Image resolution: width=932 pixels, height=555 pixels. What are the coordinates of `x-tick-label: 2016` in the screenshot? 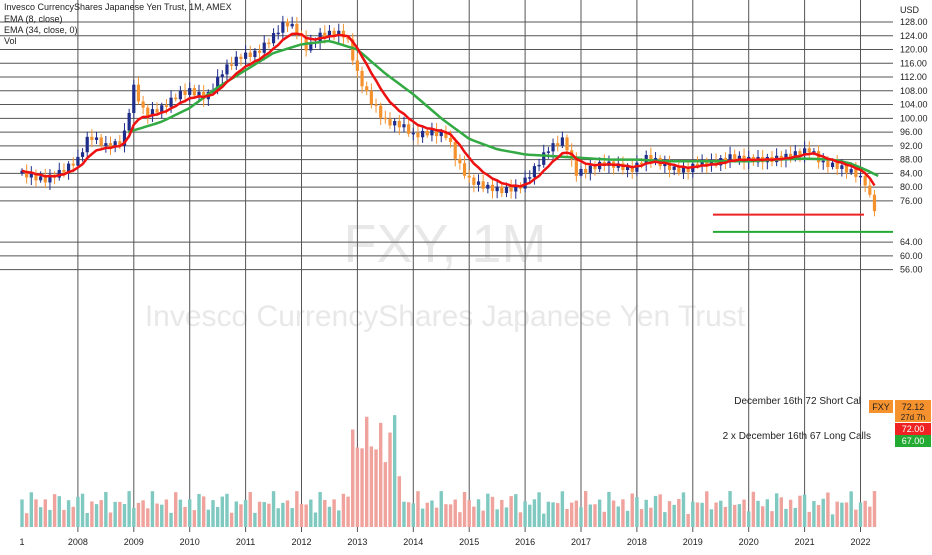 It's located at (525, 542).